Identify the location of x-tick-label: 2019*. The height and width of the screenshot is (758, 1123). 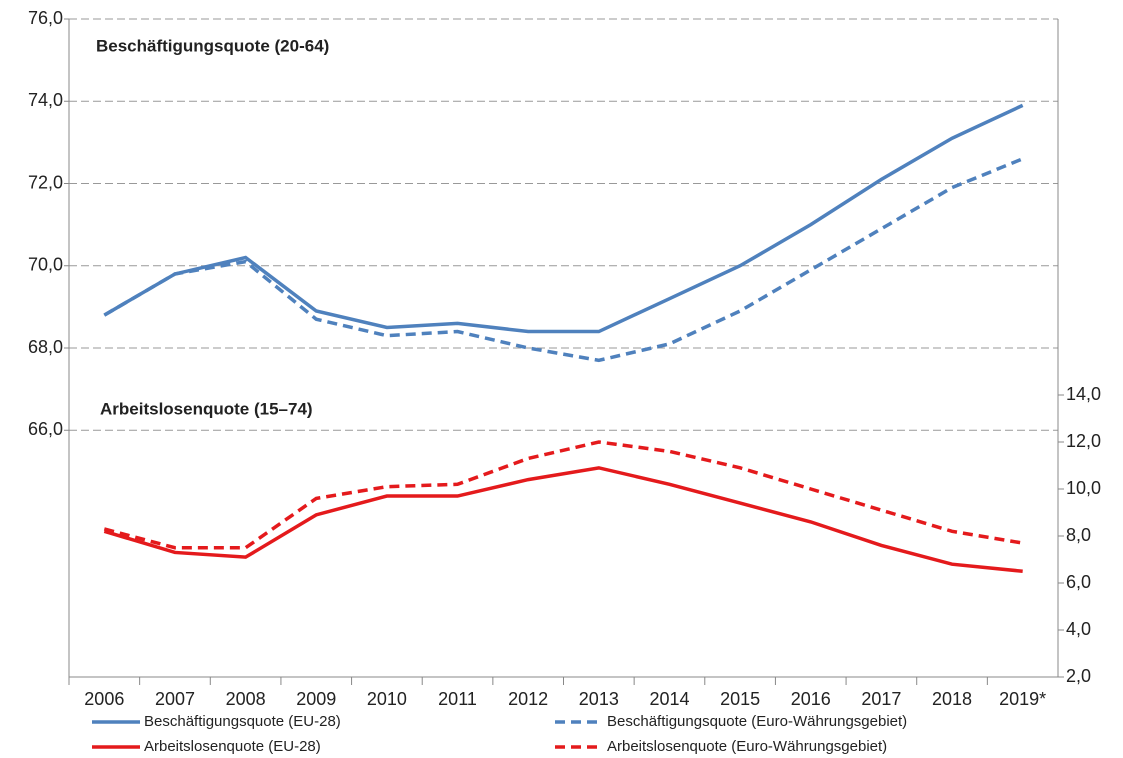
(1022, 699).